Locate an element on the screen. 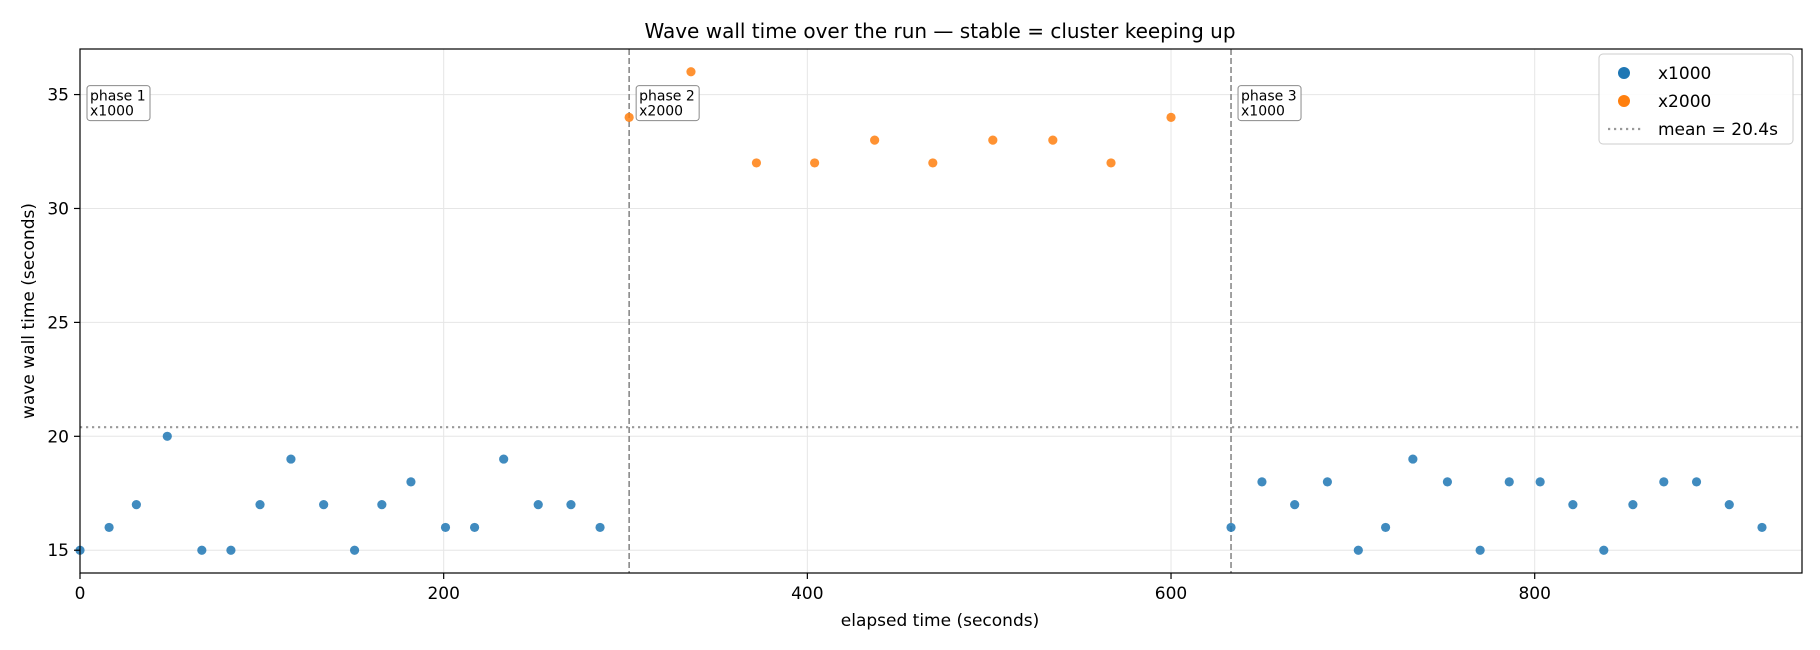 Image resolution: width=1820 pixels, height=650 pixels. y-tick-label: 20 is located at coordinates (58, 437).